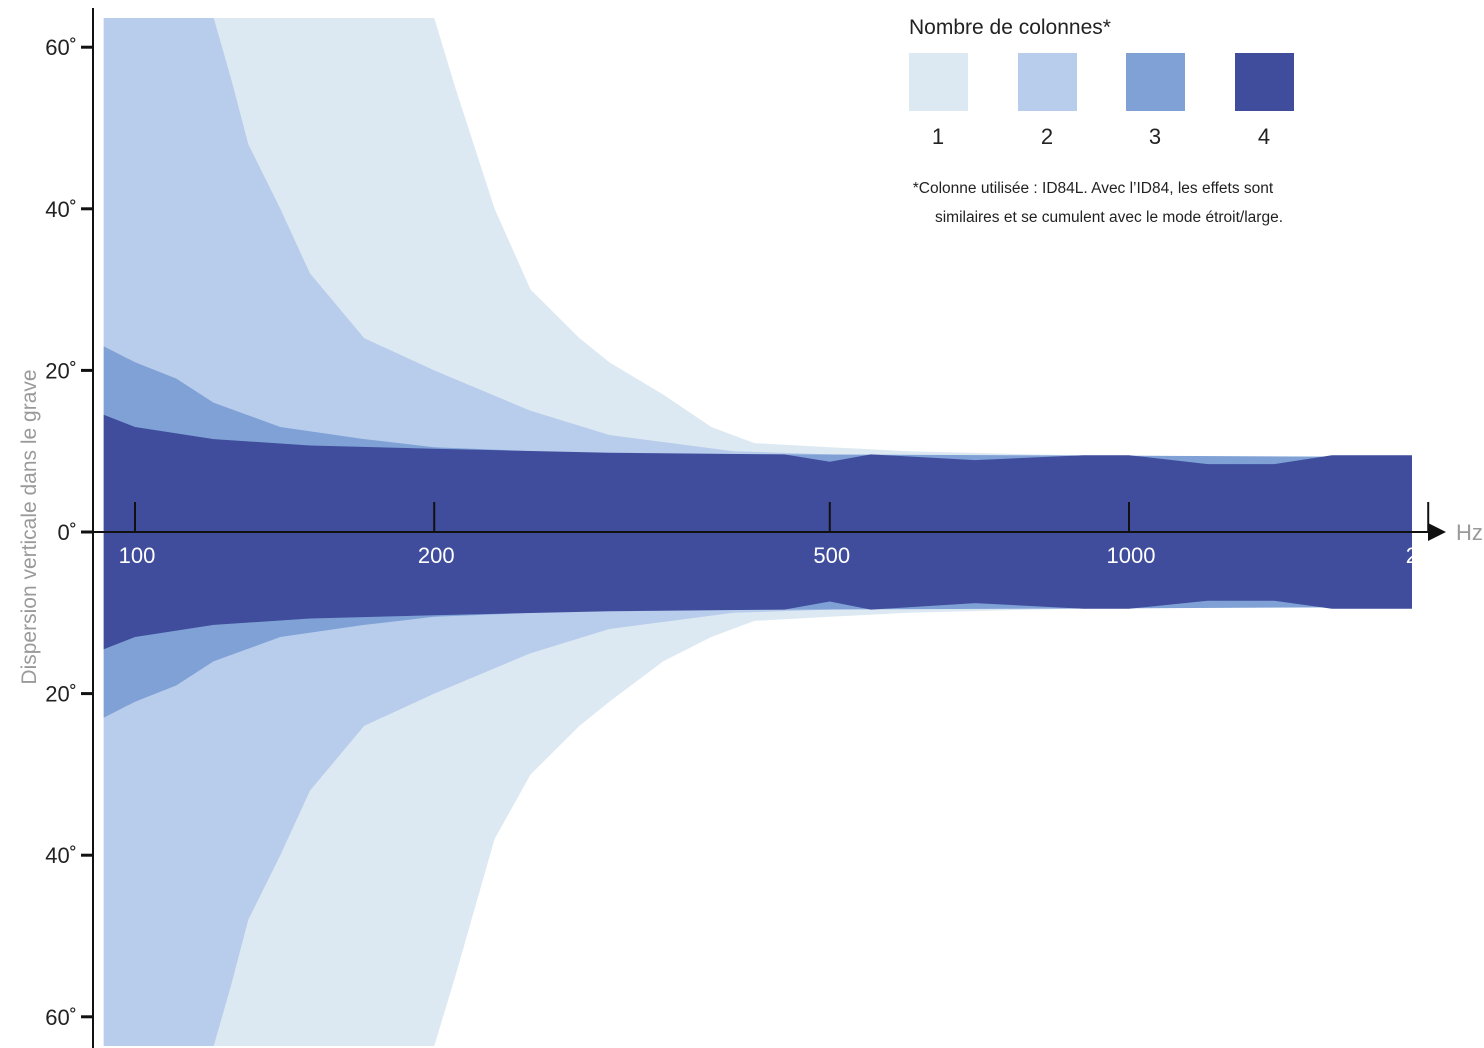 The height and width of the screenshot is (1048, 1484). What do you see at coordinates (787, 535) in the screenshot?
I see `x-ticks: 100 200 500 1000 2000` at bounding box center [787, 535].